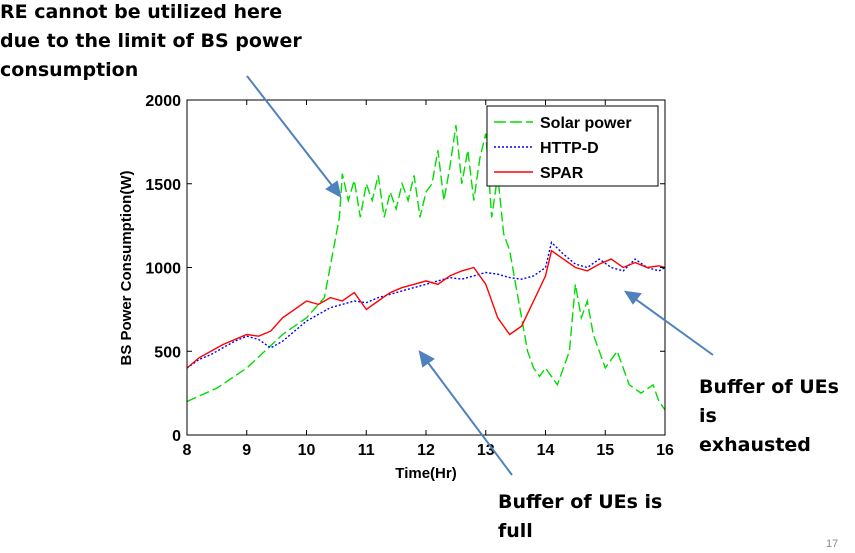  What do you see at coordinates (163, 101) in the screenshot?
I see `y-tick-label: 2000` at bounding box center [163, 101].